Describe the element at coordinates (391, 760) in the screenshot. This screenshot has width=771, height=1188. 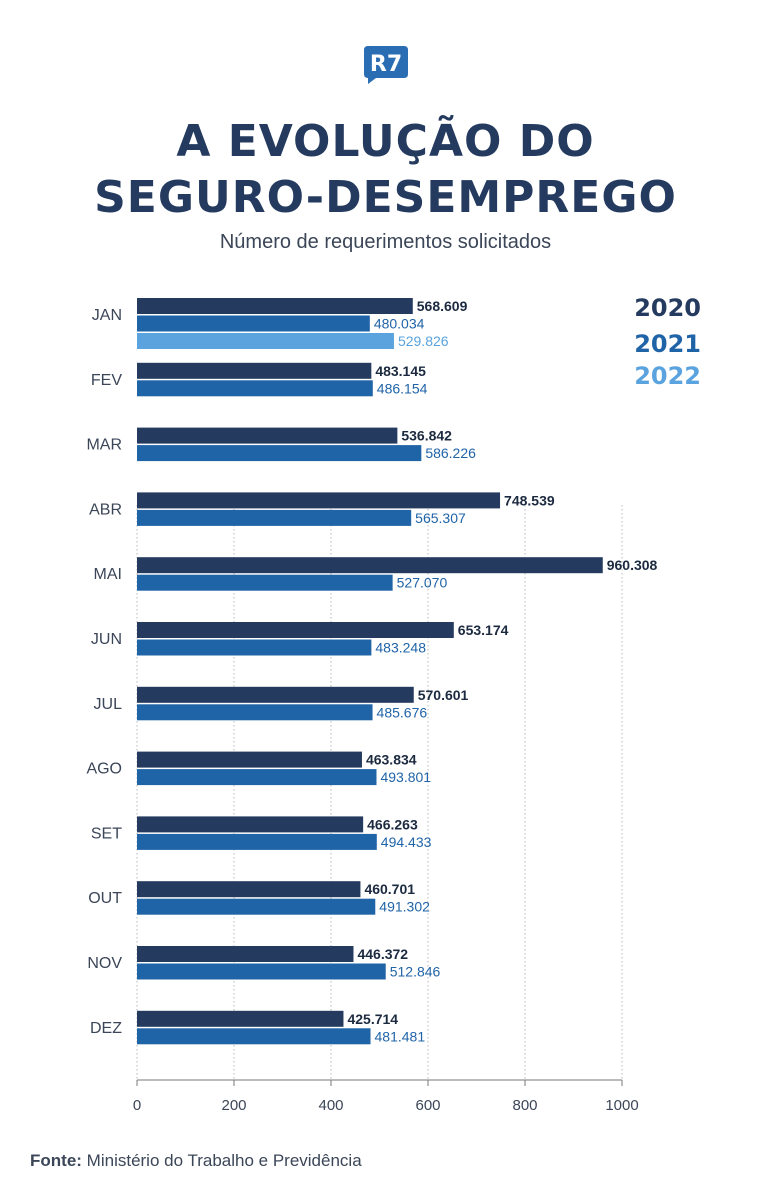
I see `data-label-2020: 463.834` at that location.